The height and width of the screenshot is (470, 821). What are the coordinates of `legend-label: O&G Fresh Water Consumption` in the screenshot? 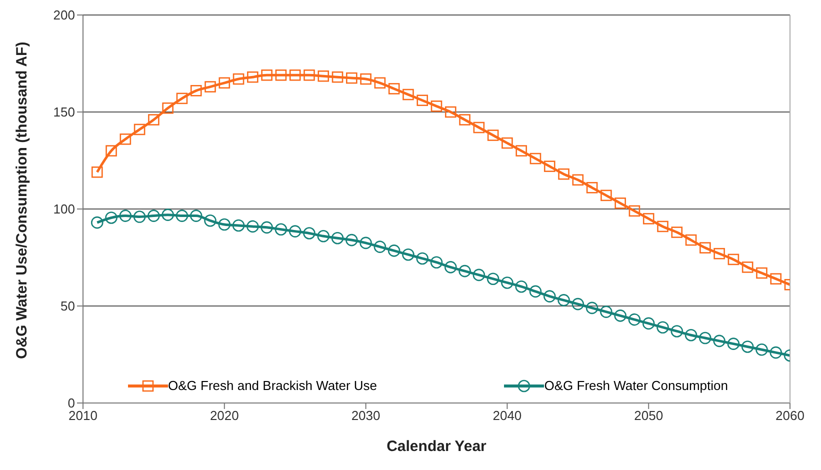 It's located at (636, 385).